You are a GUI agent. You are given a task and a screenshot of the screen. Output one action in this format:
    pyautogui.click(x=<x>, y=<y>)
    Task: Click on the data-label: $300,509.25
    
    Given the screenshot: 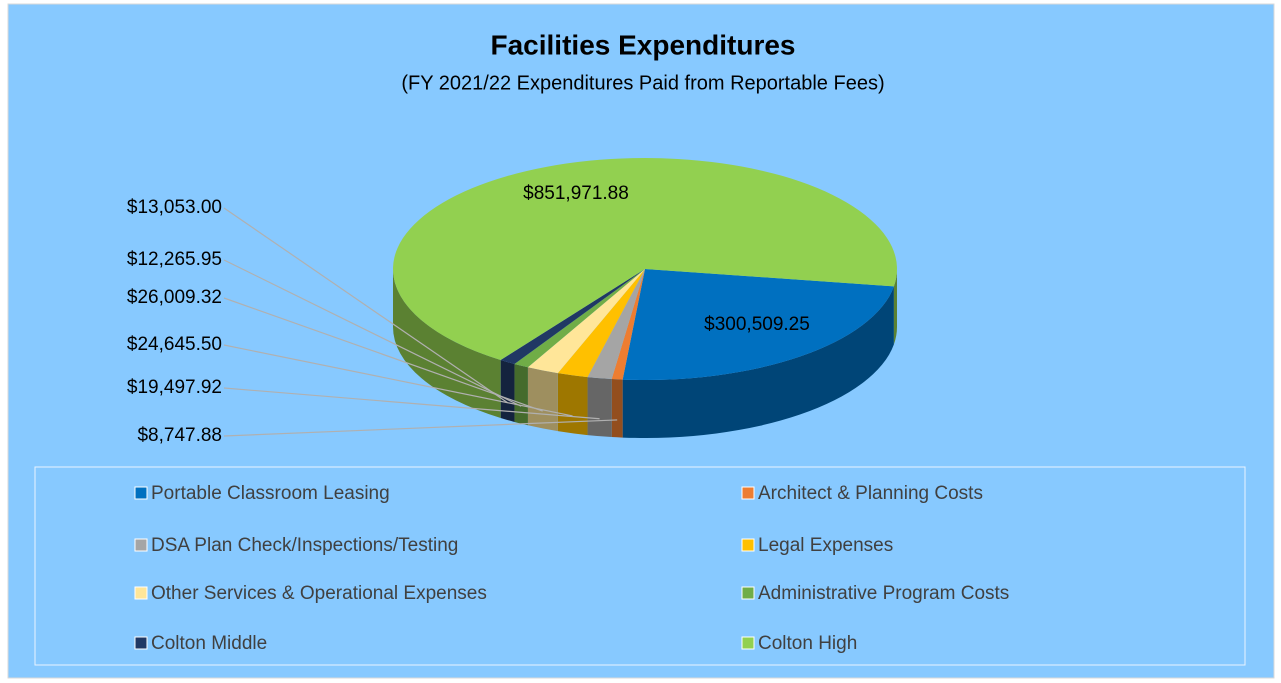 What is the action you would take?
    pyautogui.click(x=757, y=324)
    